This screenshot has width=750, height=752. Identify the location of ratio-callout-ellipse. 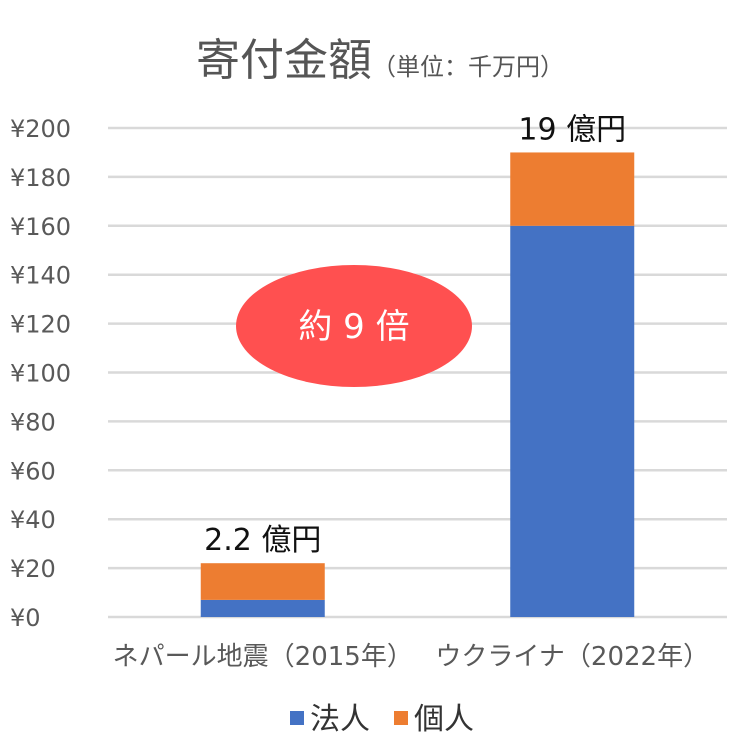
(354, 326).